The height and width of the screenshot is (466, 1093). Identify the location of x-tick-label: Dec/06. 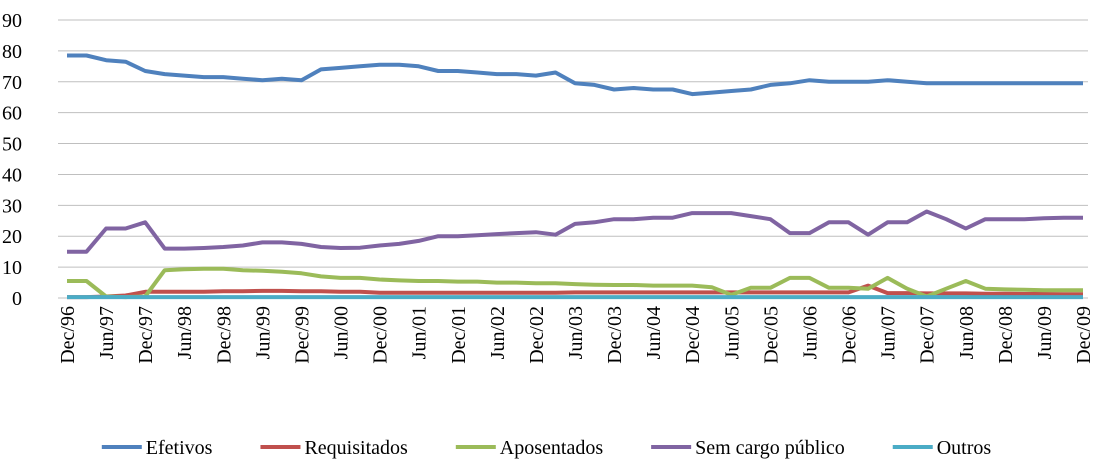
(850, 335).